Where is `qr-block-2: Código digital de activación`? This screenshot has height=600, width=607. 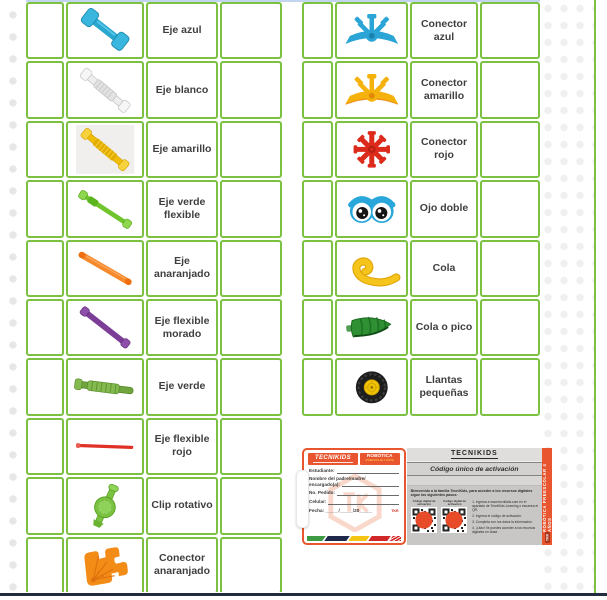 qr-block-2: Código digital de activación is located at coordinates (454, 517).